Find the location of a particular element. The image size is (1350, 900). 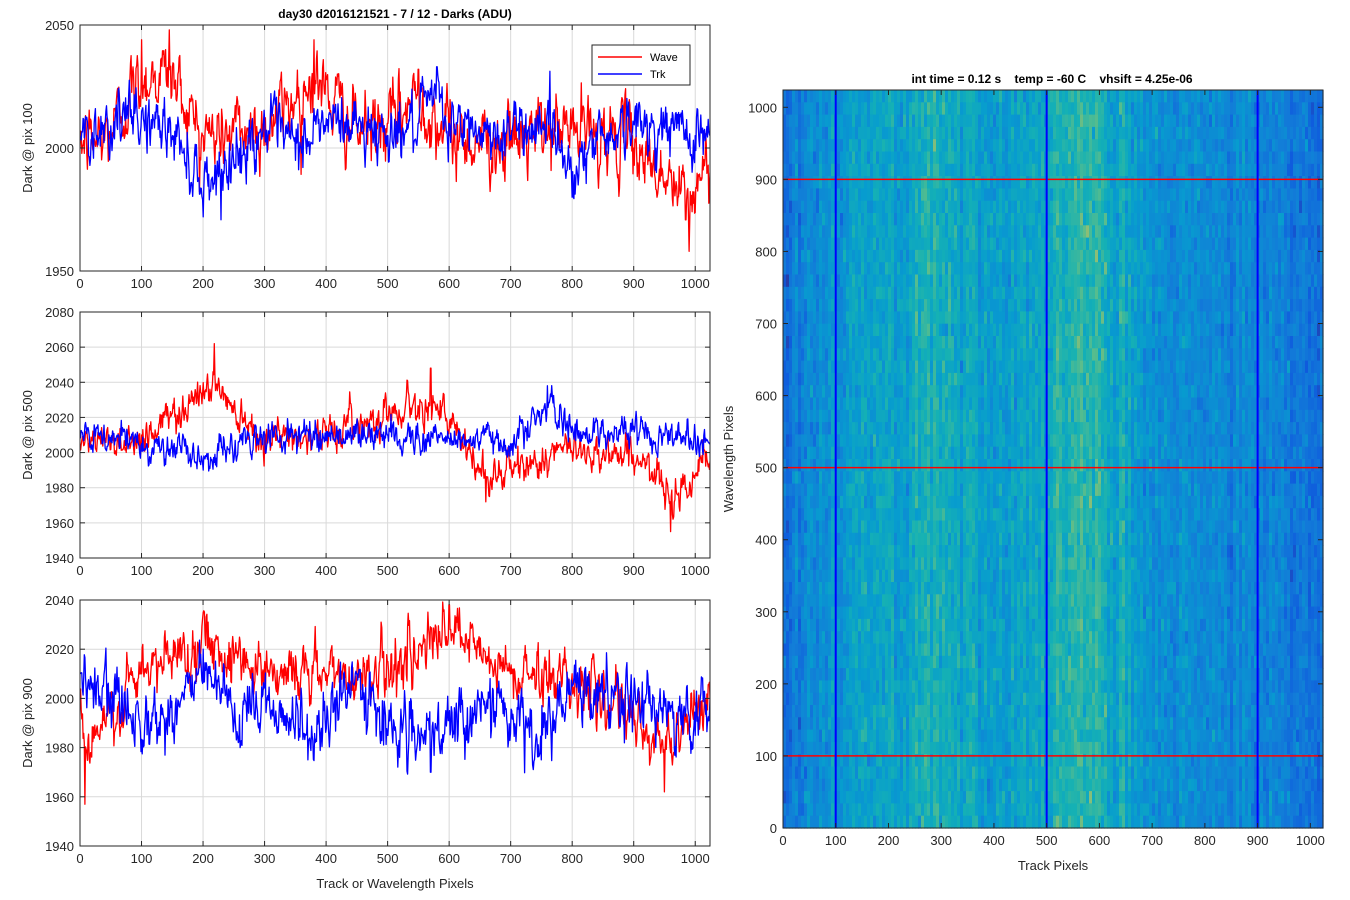

y-tick-label: 1940 is located at coordinates (59, 558).